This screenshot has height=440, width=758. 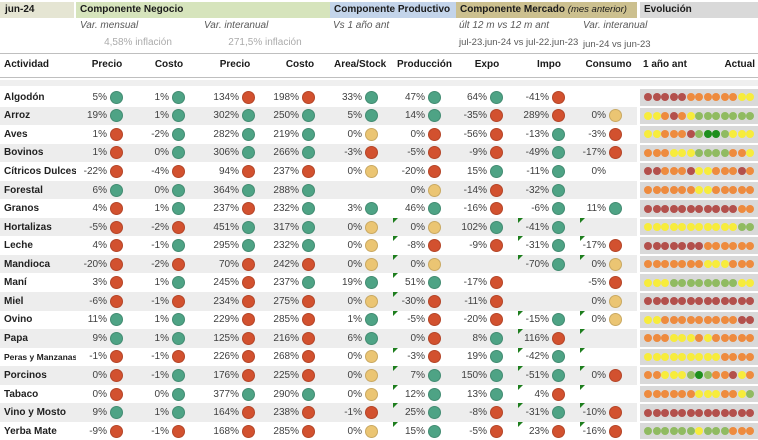 What do you see at coordinates (235, 153) in the screenshot?
I see `precio-interanual-cell: 306%` at bounding box center [235, 153].